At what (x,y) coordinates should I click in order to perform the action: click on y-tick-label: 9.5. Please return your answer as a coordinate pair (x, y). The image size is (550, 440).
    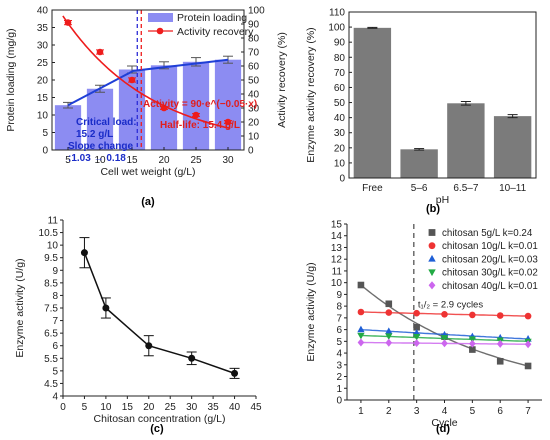
    Looking at the image, I should click on (51, 258).